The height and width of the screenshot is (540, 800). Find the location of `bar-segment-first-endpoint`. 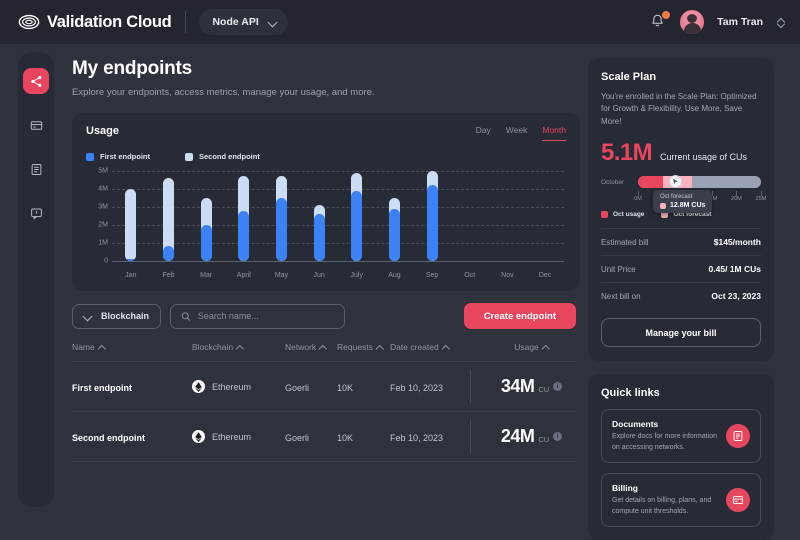

bar-segment-first-endpoint is located at coordinates (206, 243).